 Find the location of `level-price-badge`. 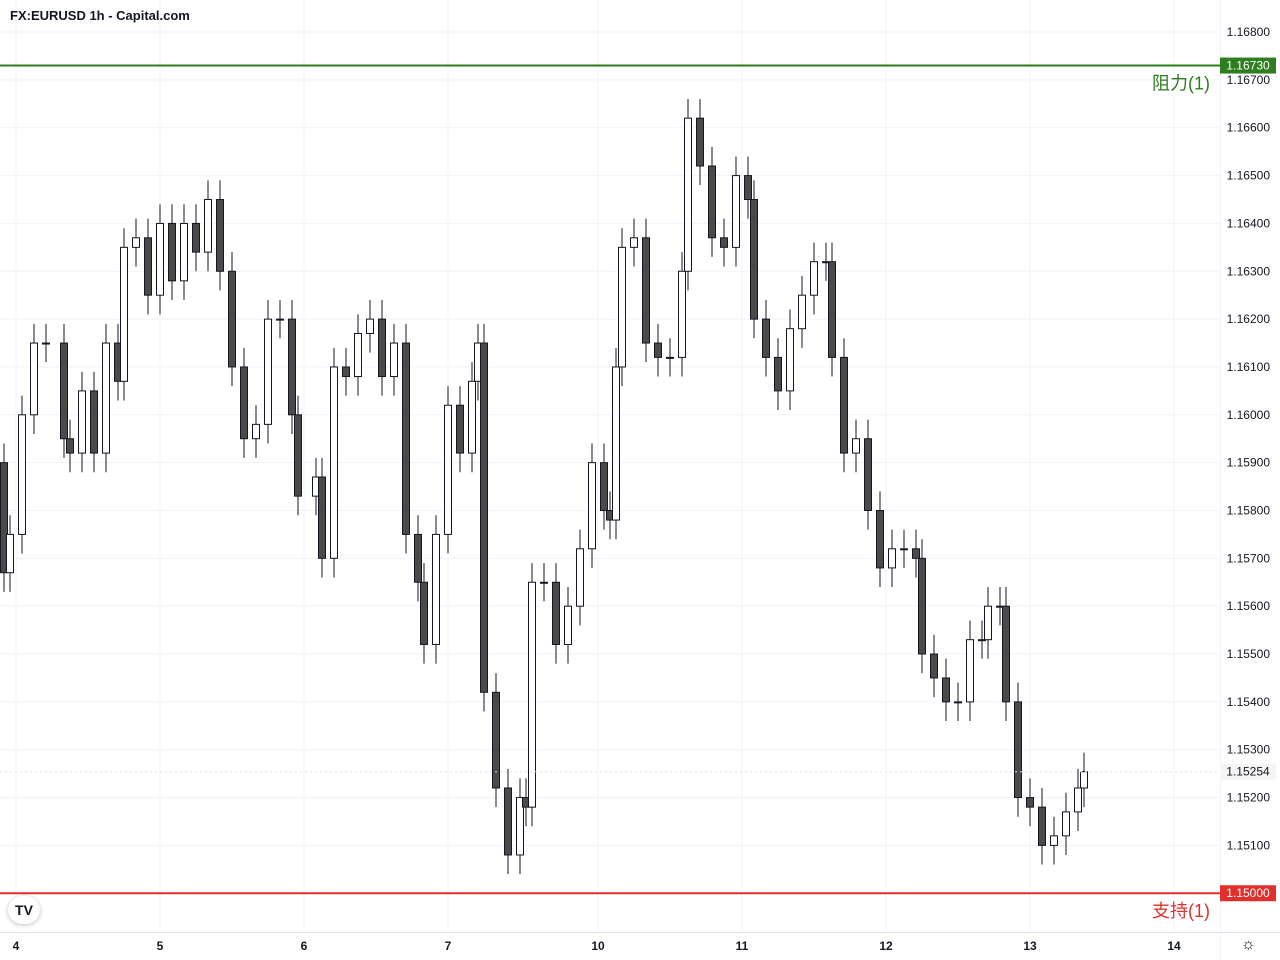

level-price-badge is located at coordinates (1248, 893).